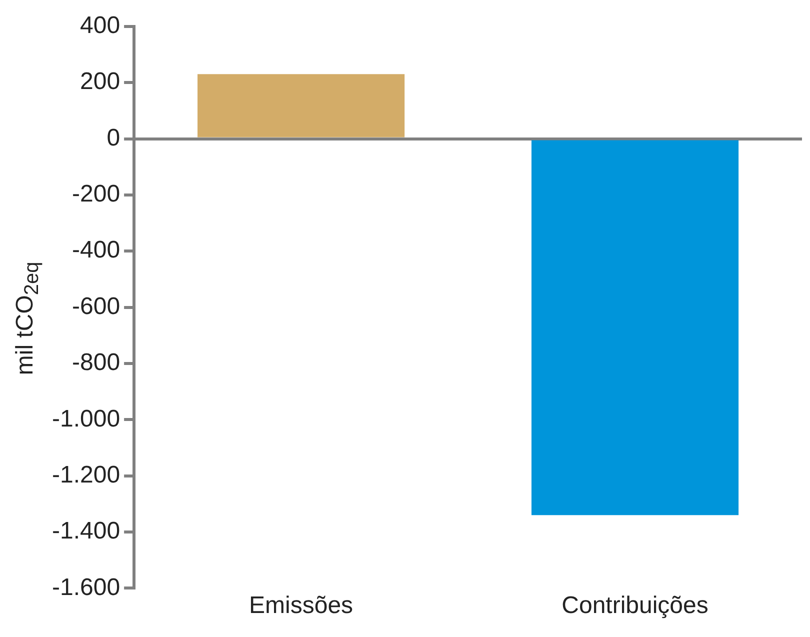 The image size is (810, 637). I want to click on y-tick-label: -200, so click(96, 194).